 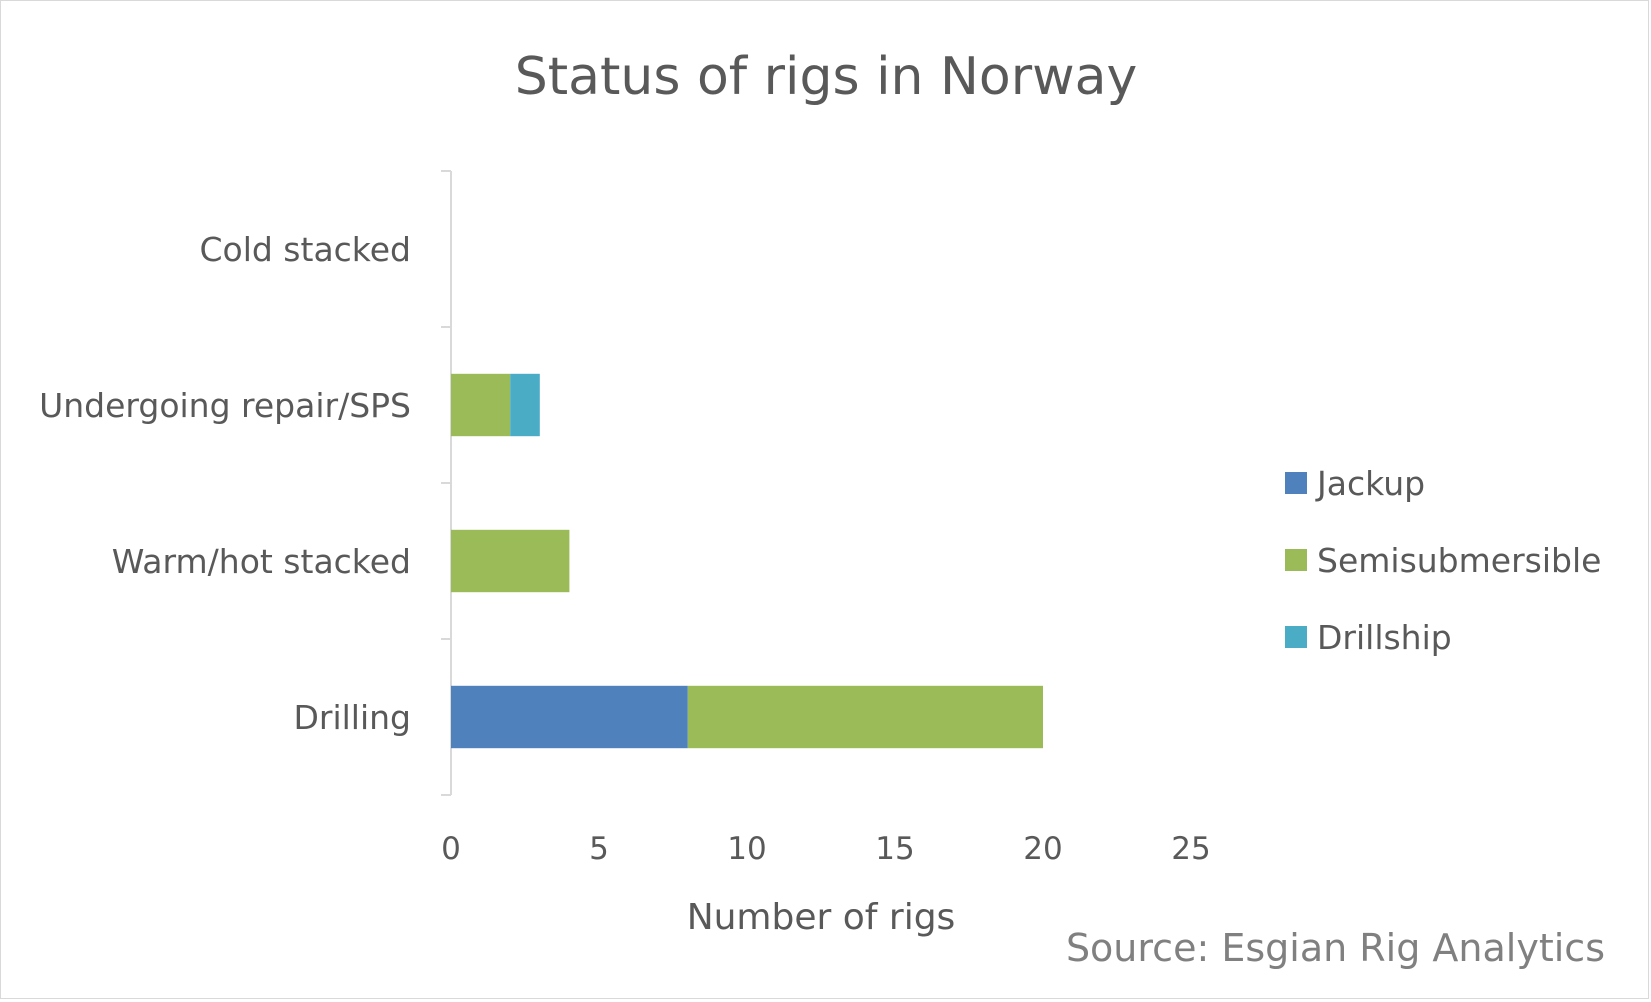 What do you see at coordinates (746, 849) in the screenshot?
I see `x-tick-label: 10` at bounding box center [746, 849].